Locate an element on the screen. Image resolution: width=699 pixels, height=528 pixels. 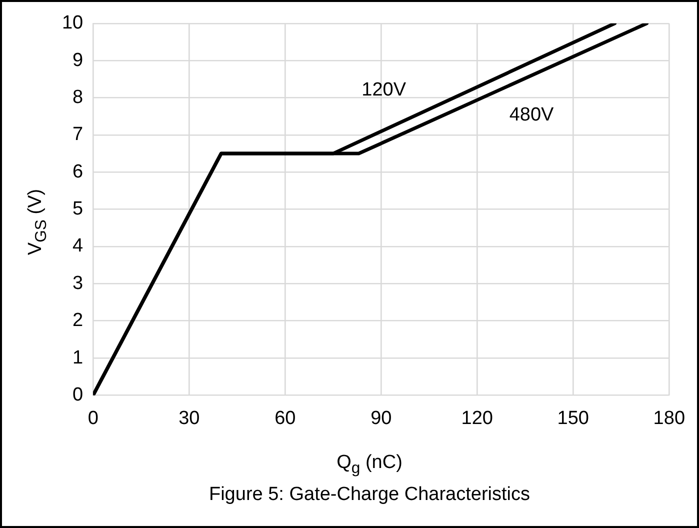
y-tick-label: 2 is located at coordinates (78, 321).